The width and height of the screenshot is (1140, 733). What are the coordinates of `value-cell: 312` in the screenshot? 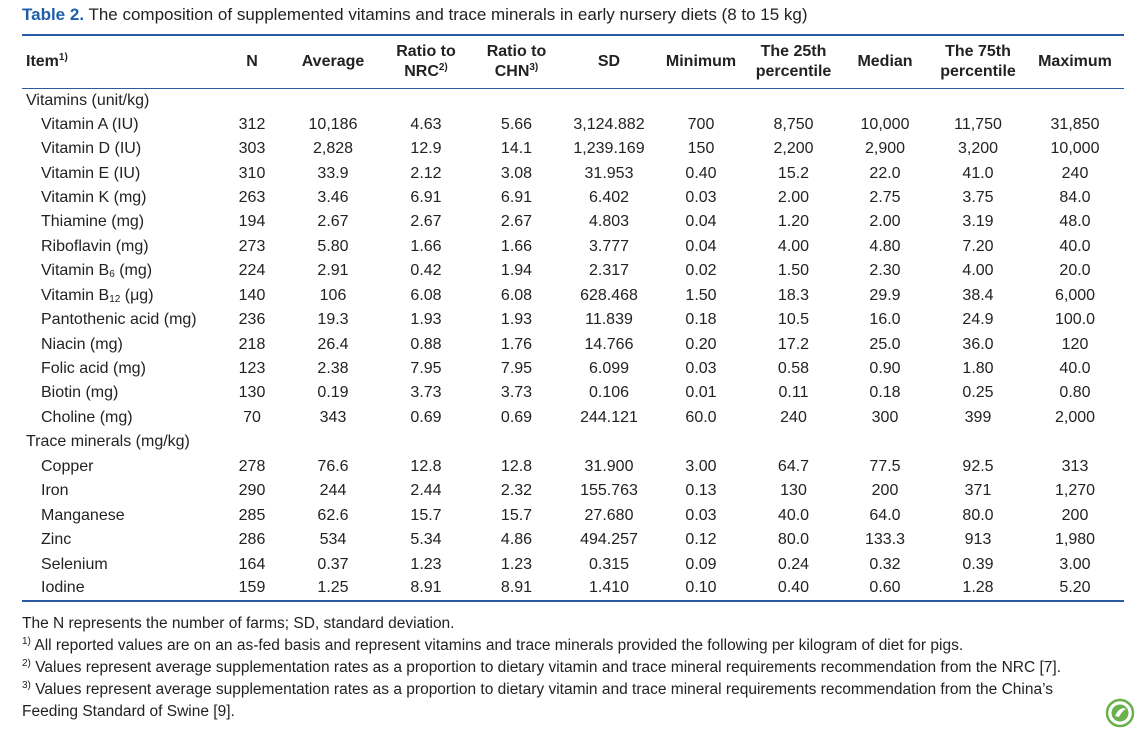 It's located at (252, 124).